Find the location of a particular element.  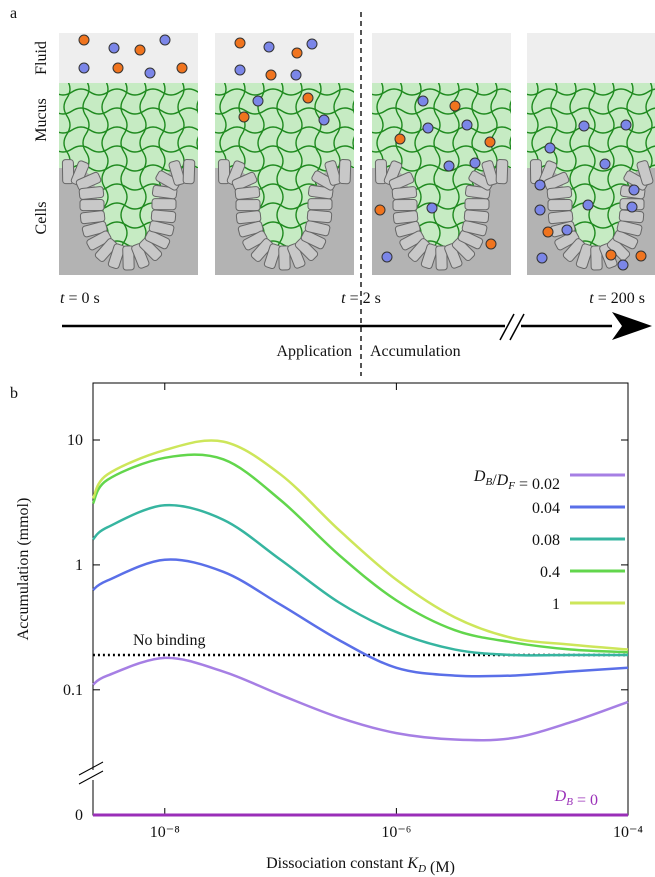

row-label: Cells is located at coordinates (41, 218).